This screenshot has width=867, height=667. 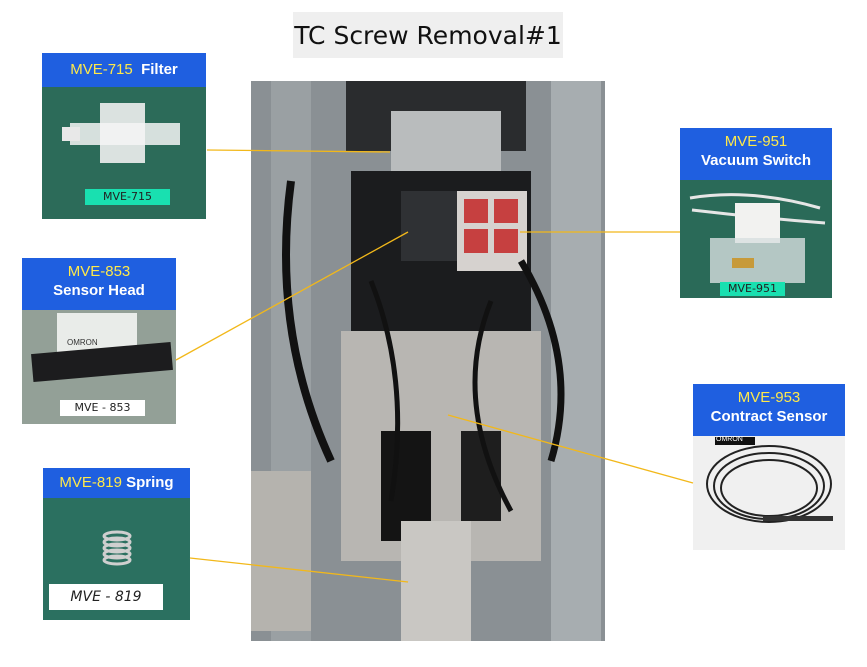 I want to click on part-tag: MVE - 853, so click(x=102, y=408).